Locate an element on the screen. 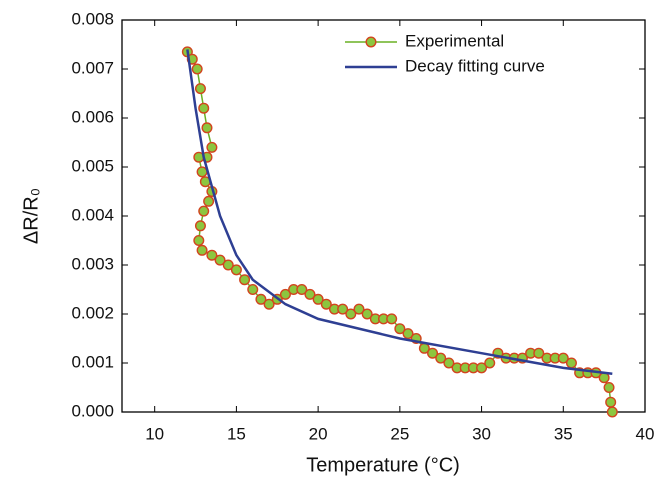 The image size is (669, 490). y-axis-label: ΔR/R₀ is located at coordinates (31, 216).